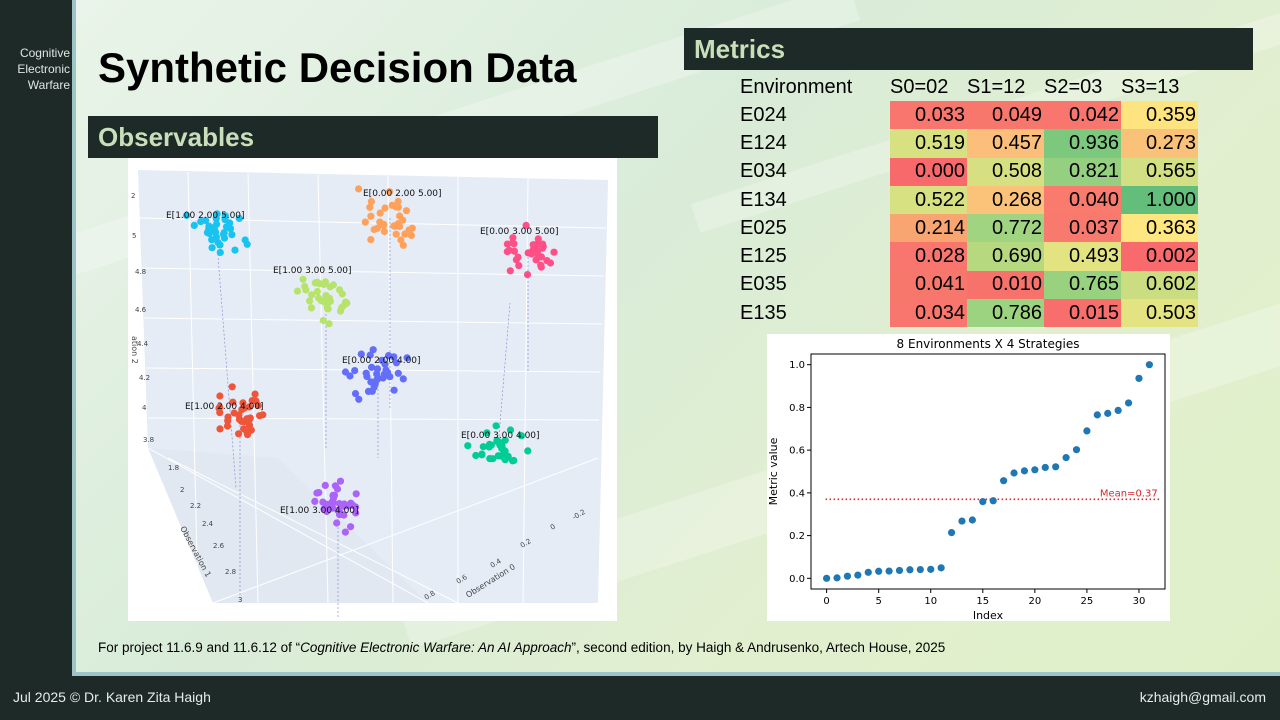 The image size is (1280, 720). Describe the element at coordinates (878, 601) in the screenshot. I see `x-tick-label: 5` at that location.